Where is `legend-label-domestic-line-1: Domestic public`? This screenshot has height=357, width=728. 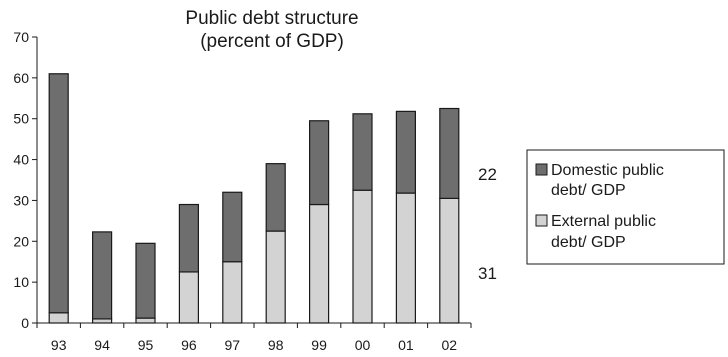 legend-label-domestic-line-1: Domestic public is located at coordinates (607, 170).